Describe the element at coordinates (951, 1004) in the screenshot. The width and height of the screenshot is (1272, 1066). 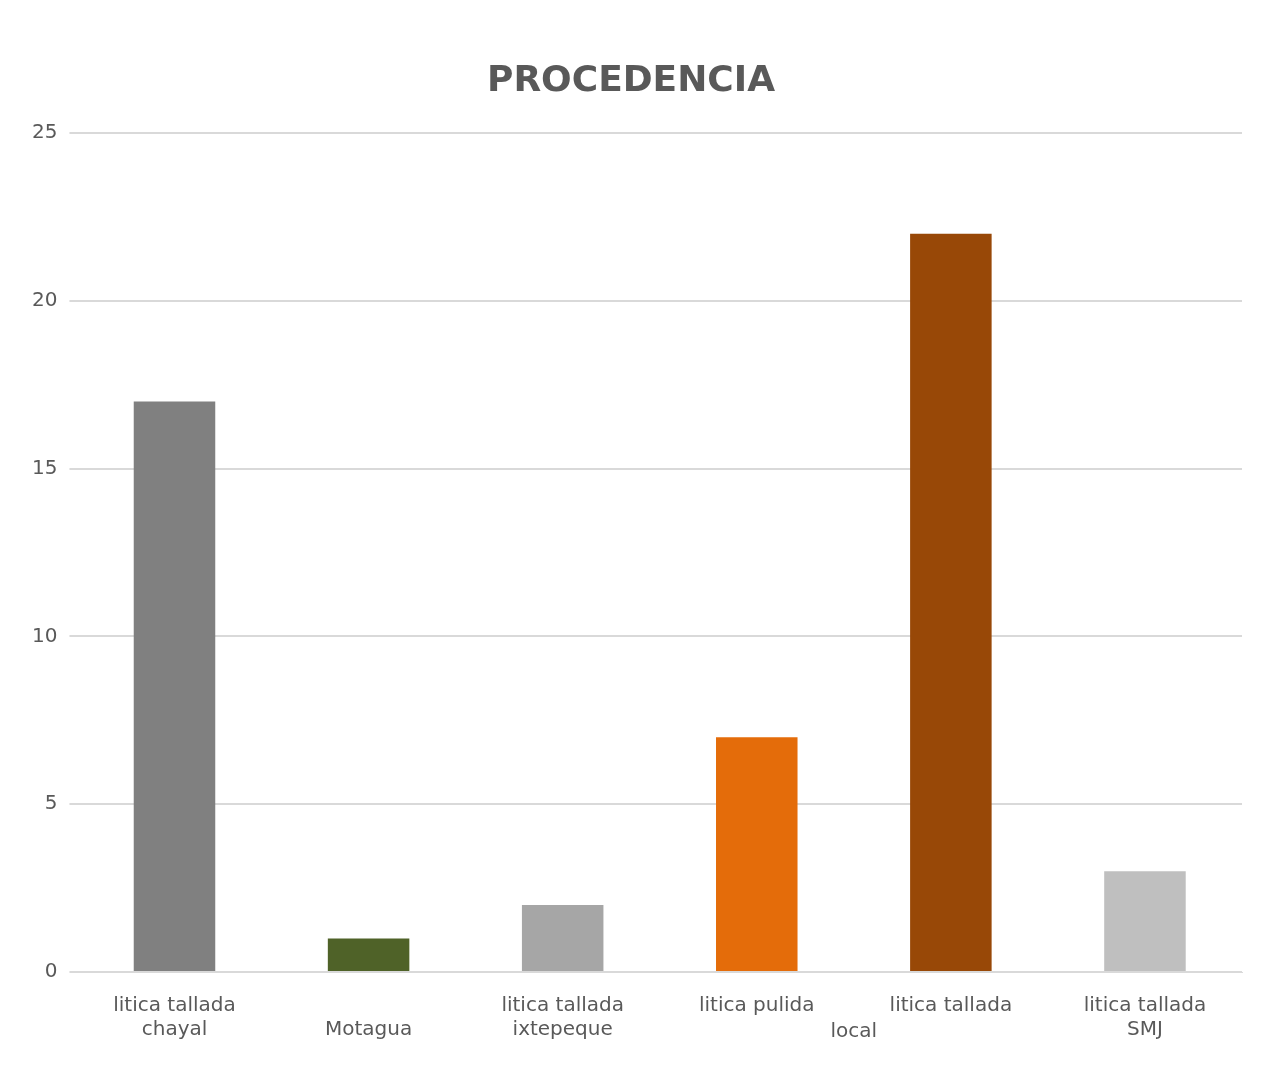
I see `x-tick-label: litica tallada` at that location.